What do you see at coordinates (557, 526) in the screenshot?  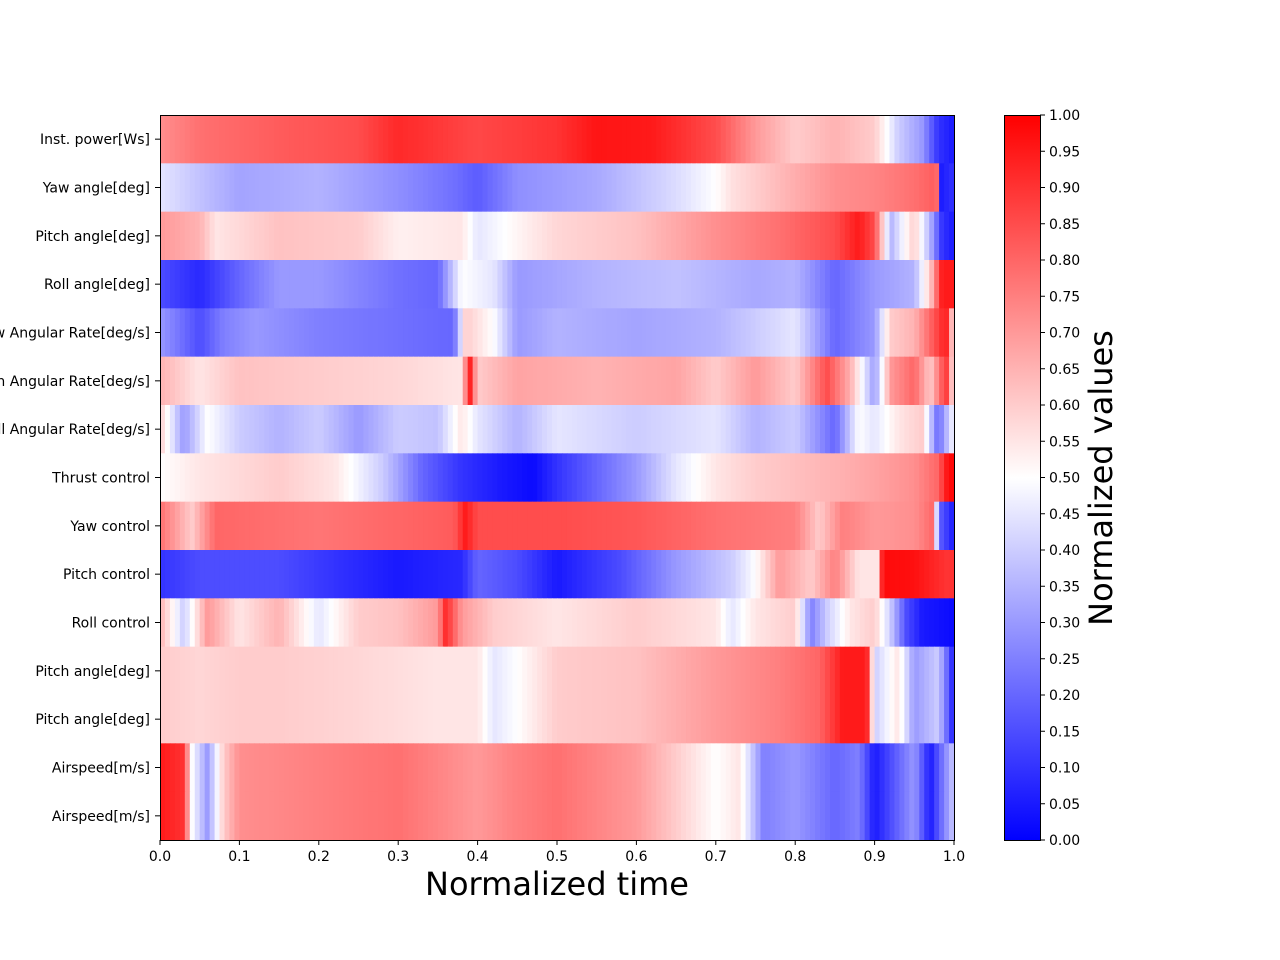 I see `heatmap-row` at bounding box center [557, 526].